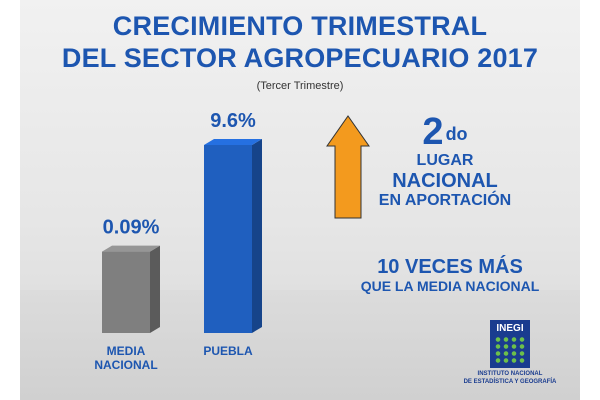  Describe the element at coordinates (510, 382) in the screenshot. I see `inegi-logo-line-2: DE ESTADÍSTICA Y GEOGRAFÍA` at that location.